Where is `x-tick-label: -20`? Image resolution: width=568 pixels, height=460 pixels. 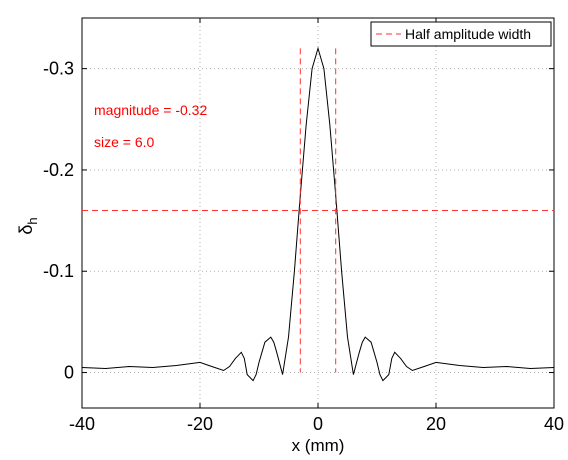
x-tick-label: -20 is located at coordinates (200, 424).